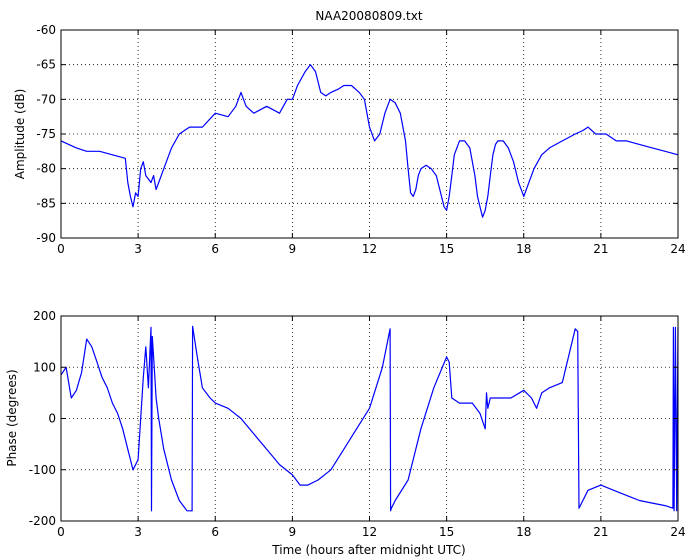  I want to click on phase-xtick-label: 0, so click(61, 532).